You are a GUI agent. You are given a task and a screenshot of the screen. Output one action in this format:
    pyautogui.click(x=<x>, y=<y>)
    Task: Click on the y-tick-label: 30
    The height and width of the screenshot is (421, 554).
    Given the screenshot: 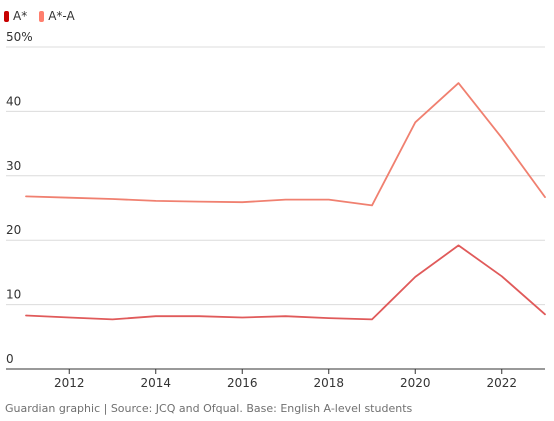 What is the action you would take?
    pyautogui.click(x=13, y=166)
    